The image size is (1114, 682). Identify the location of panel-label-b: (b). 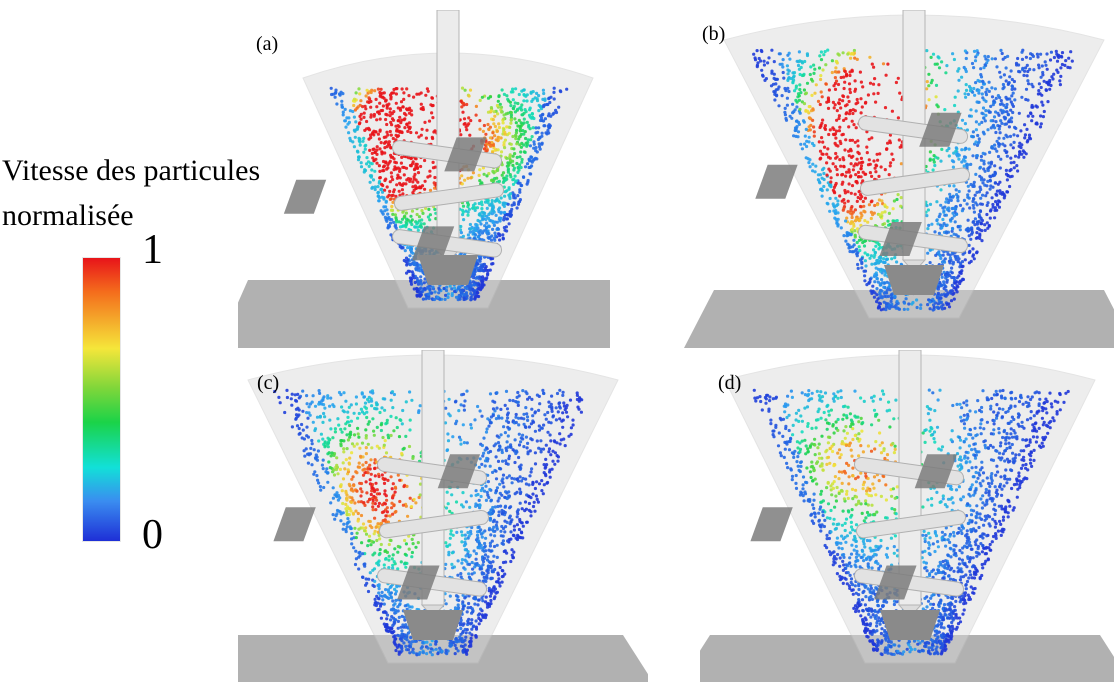
(714, 34).